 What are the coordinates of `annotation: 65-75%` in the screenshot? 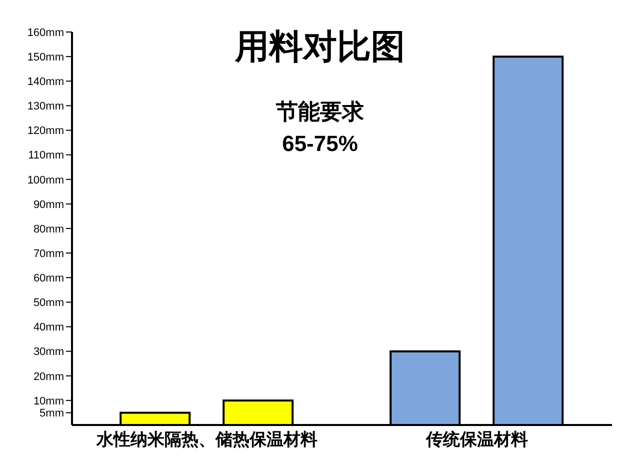 It's located at (320, 143).